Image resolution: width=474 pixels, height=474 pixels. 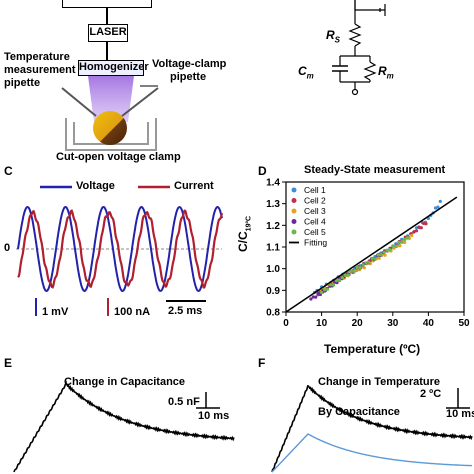 I want to click on oocyte, so click(x=110, y=128).